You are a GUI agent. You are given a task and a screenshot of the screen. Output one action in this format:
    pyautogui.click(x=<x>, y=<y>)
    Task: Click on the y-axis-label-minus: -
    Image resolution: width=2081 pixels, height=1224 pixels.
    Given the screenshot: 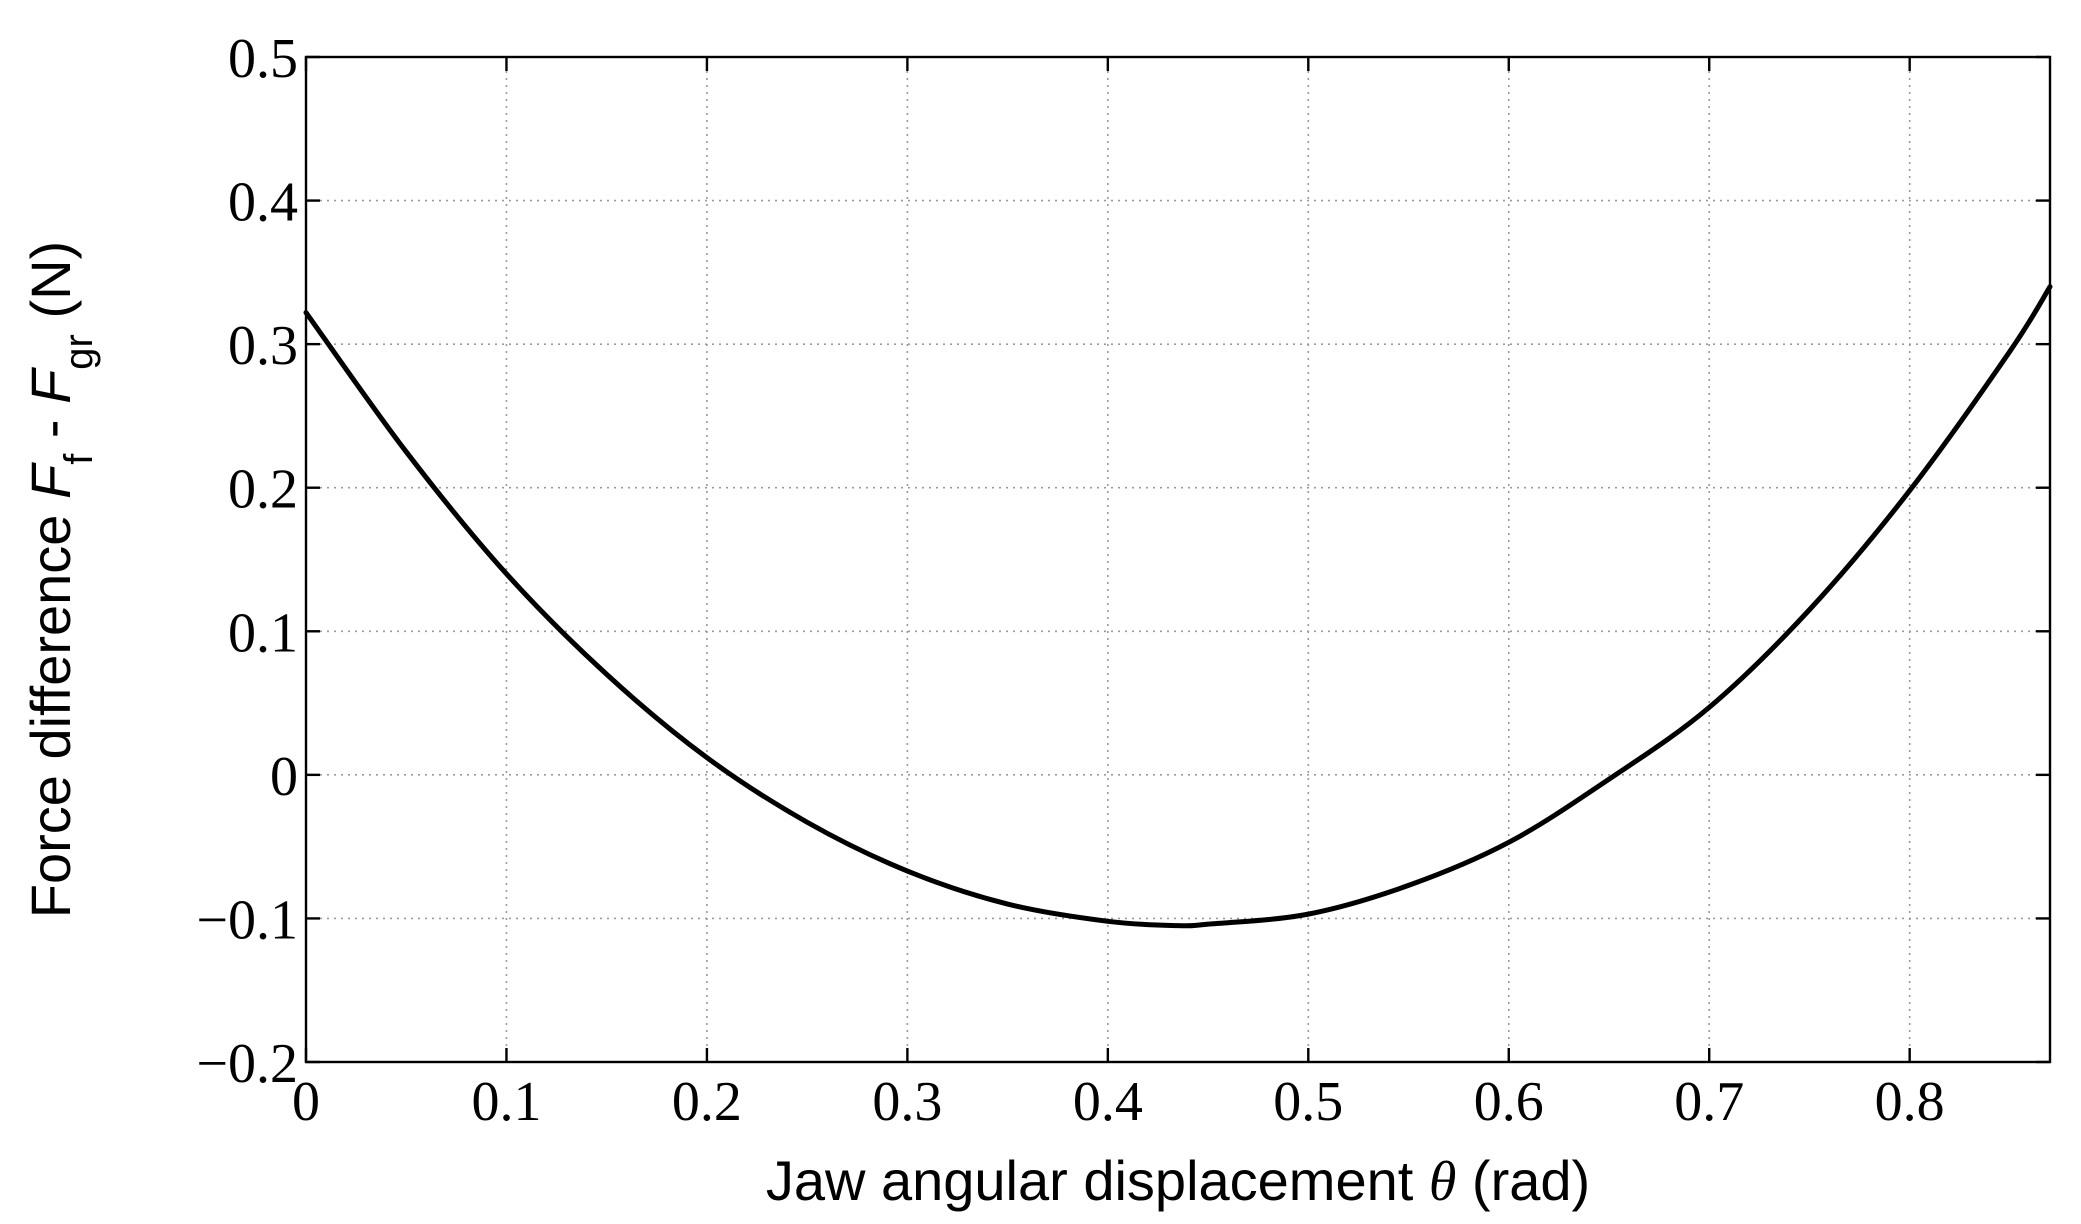 What is the action you would take?
    pyautogui.click(x=50, y=429)
    